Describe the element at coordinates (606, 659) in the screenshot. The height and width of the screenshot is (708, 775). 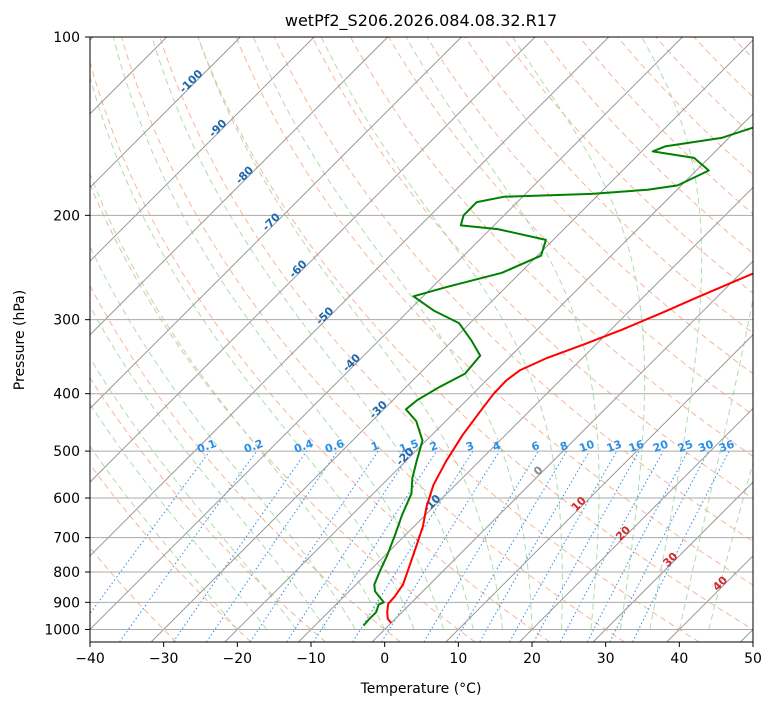
I see `x-tick-label: 30` at that location.